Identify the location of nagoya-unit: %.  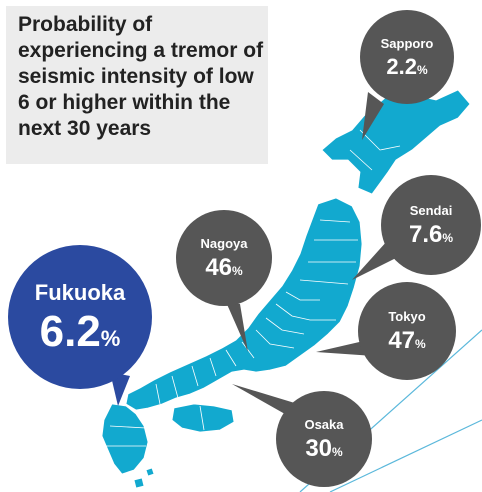
(237, 271).